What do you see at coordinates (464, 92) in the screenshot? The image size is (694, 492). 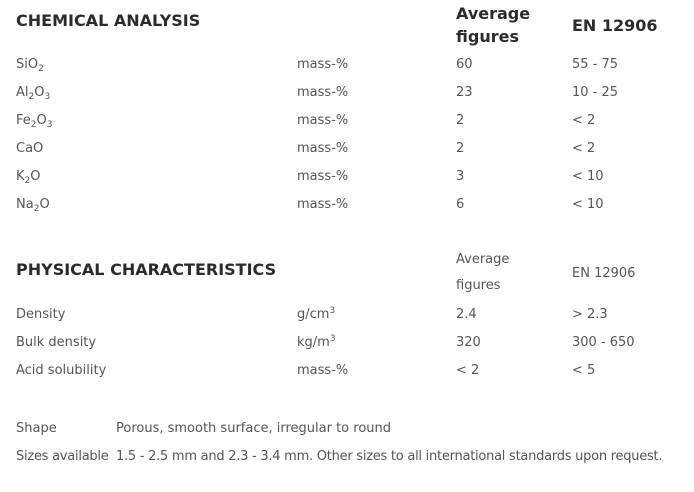 I see `average-cell: 23` at bounding box center [464, 92].